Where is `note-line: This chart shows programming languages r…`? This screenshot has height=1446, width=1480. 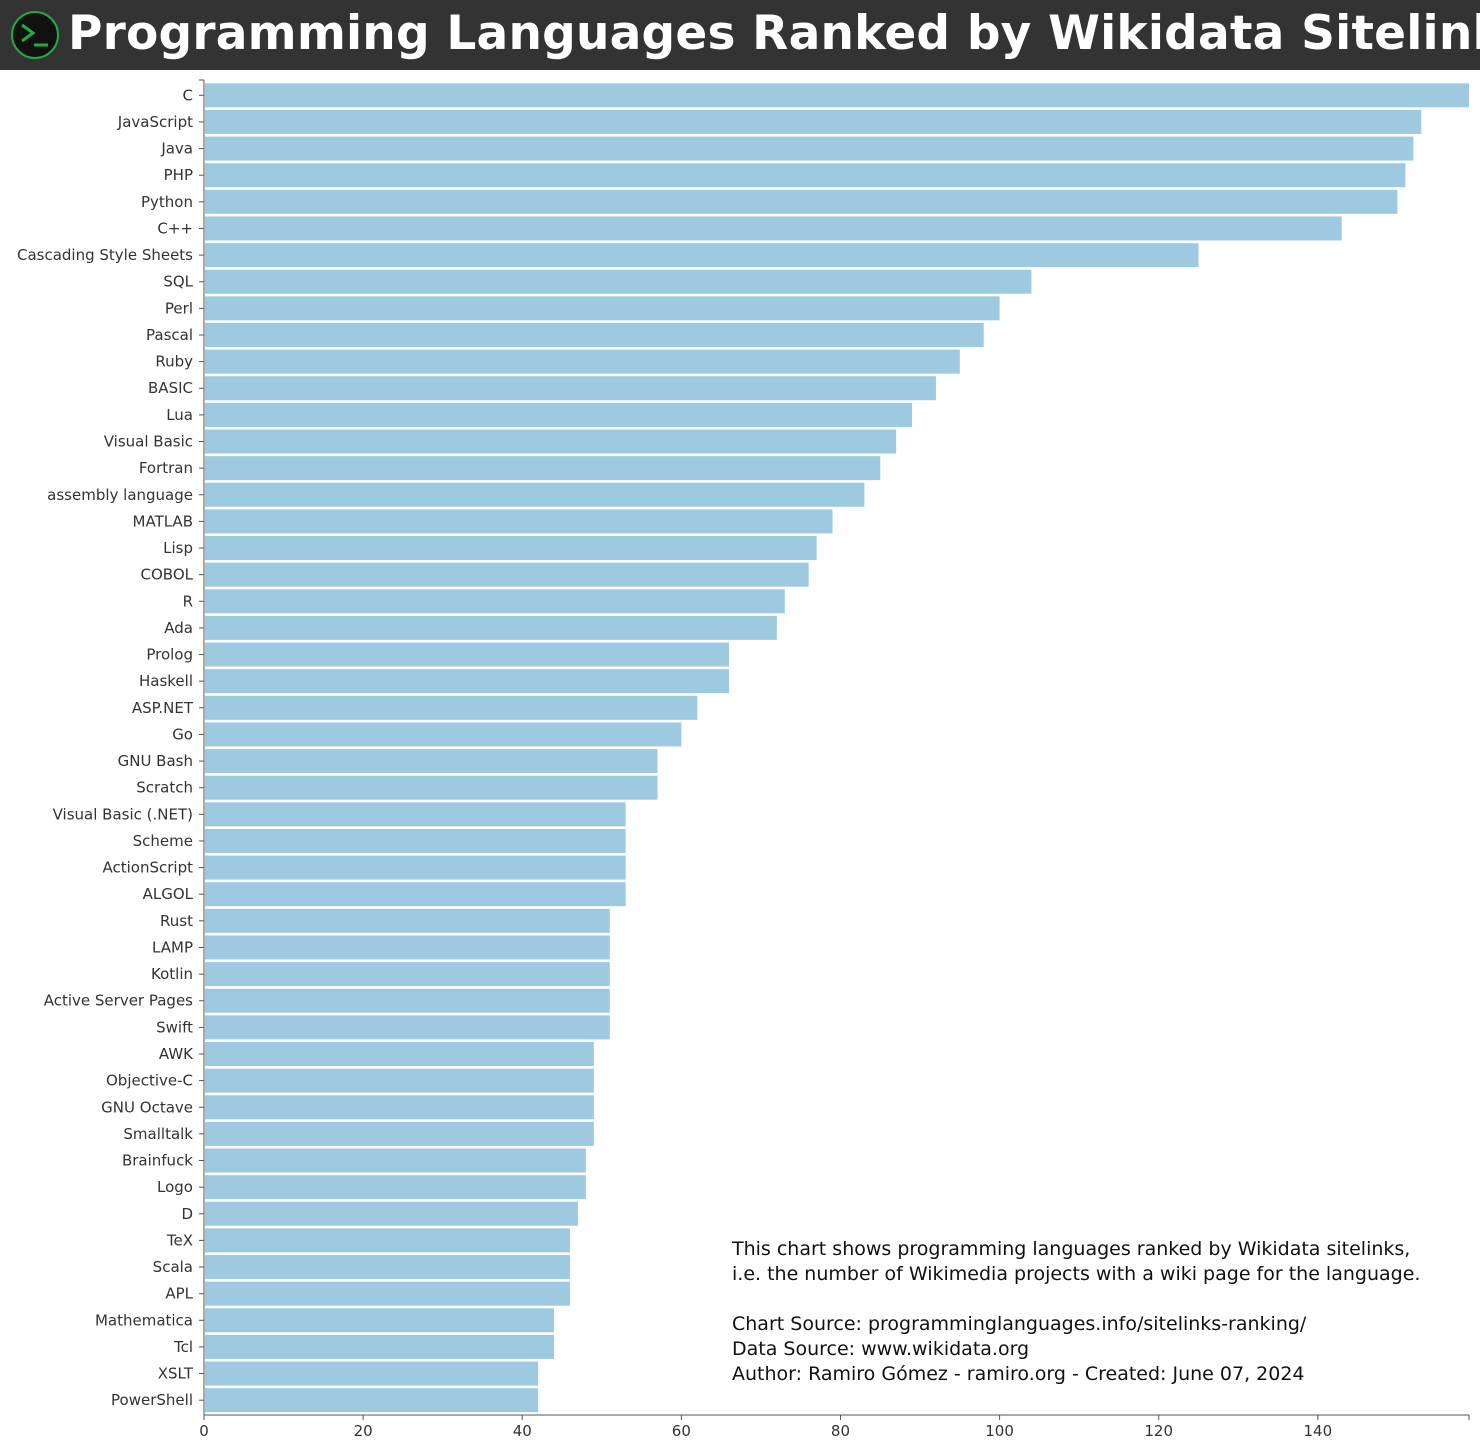
note-line: This chart shows programming languages r… is located at coordinates (1071, 1249).